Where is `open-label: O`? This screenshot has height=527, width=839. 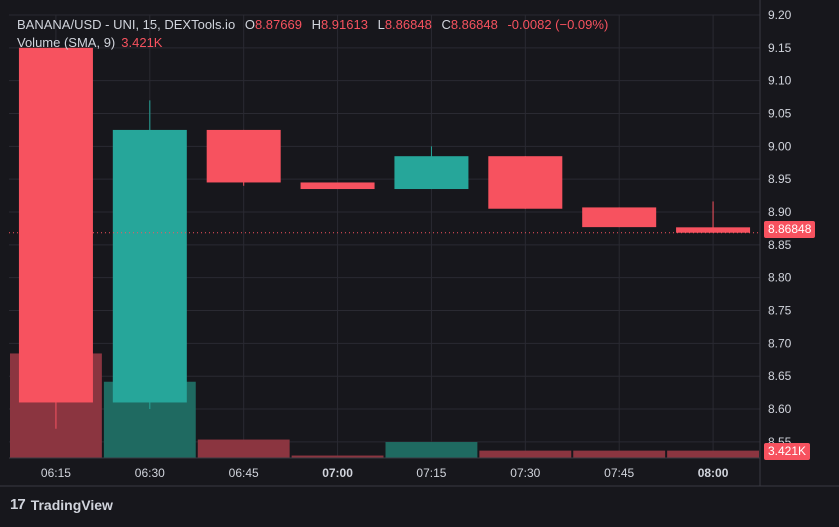 open-label: O is located at coordinates (249, 24).